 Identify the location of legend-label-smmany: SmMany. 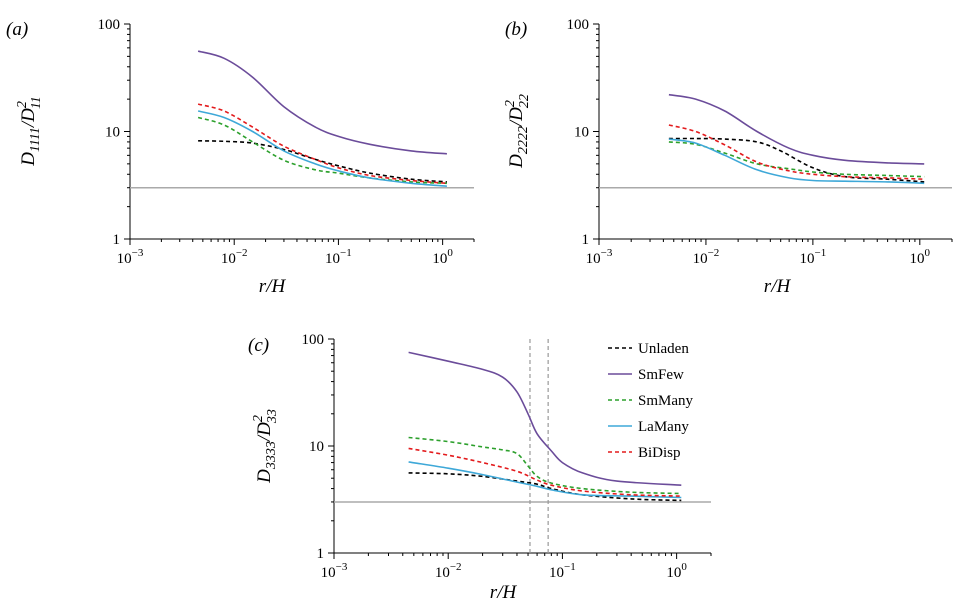
(666, 401).